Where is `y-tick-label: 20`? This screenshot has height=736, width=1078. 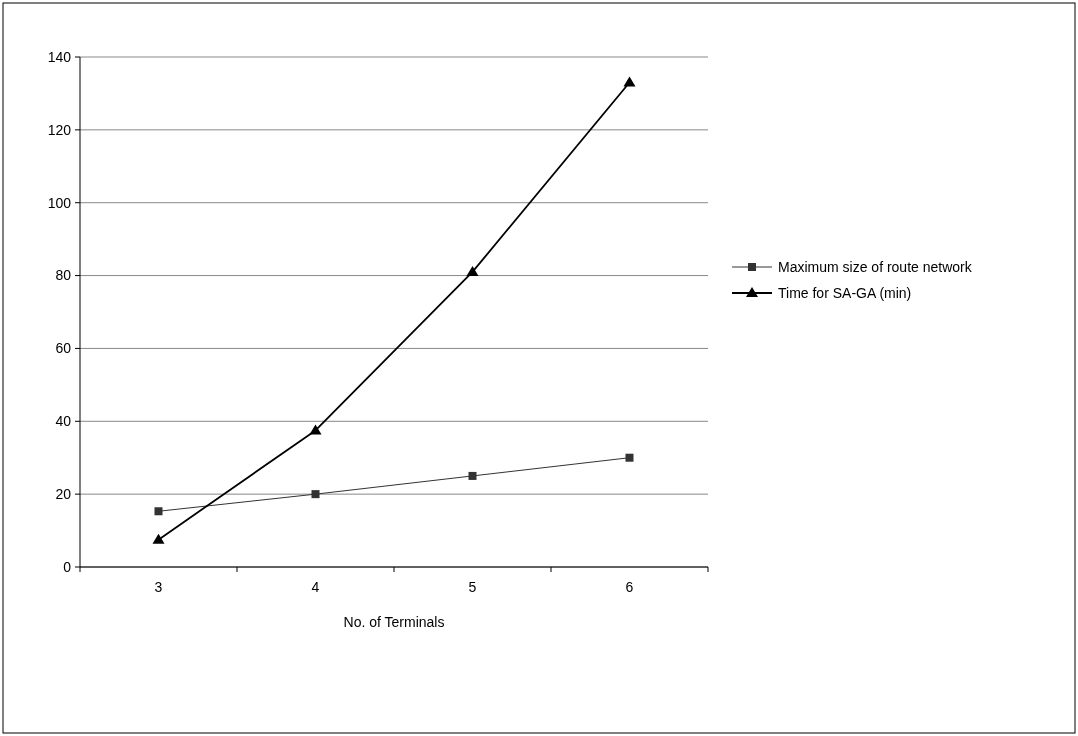
y-tick-label: 20 is located at coordinates (63, 494).